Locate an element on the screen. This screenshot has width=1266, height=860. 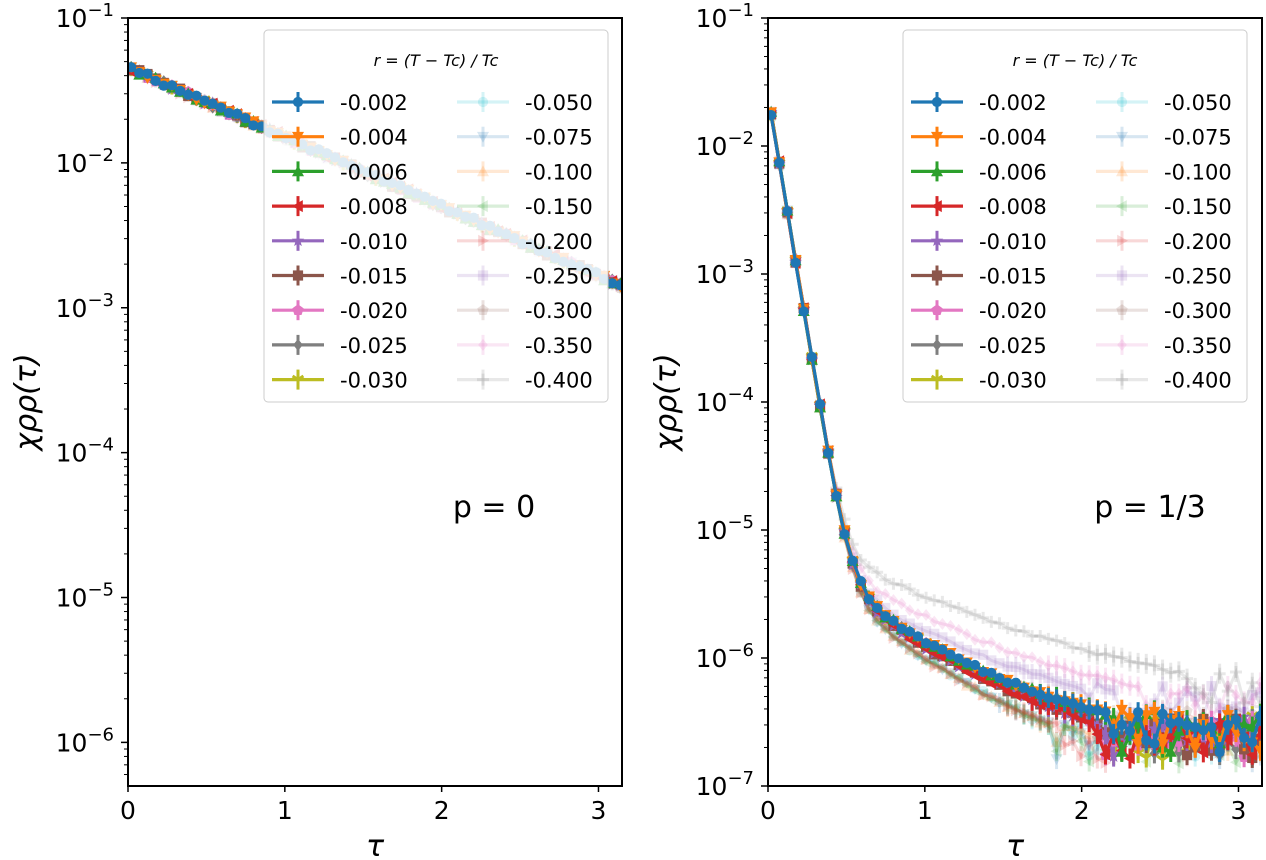
point--0.050-32 is located at coordinates (1032, 719).